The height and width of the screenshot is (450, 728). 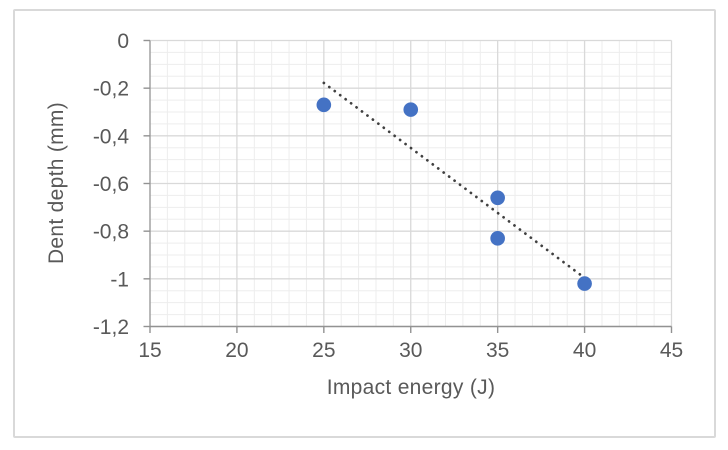 What do you see at coordinates (56, 183) in the screenshot?
I see `y-axis-title: Dent depth (mm)` at bounding box center [56, 183].